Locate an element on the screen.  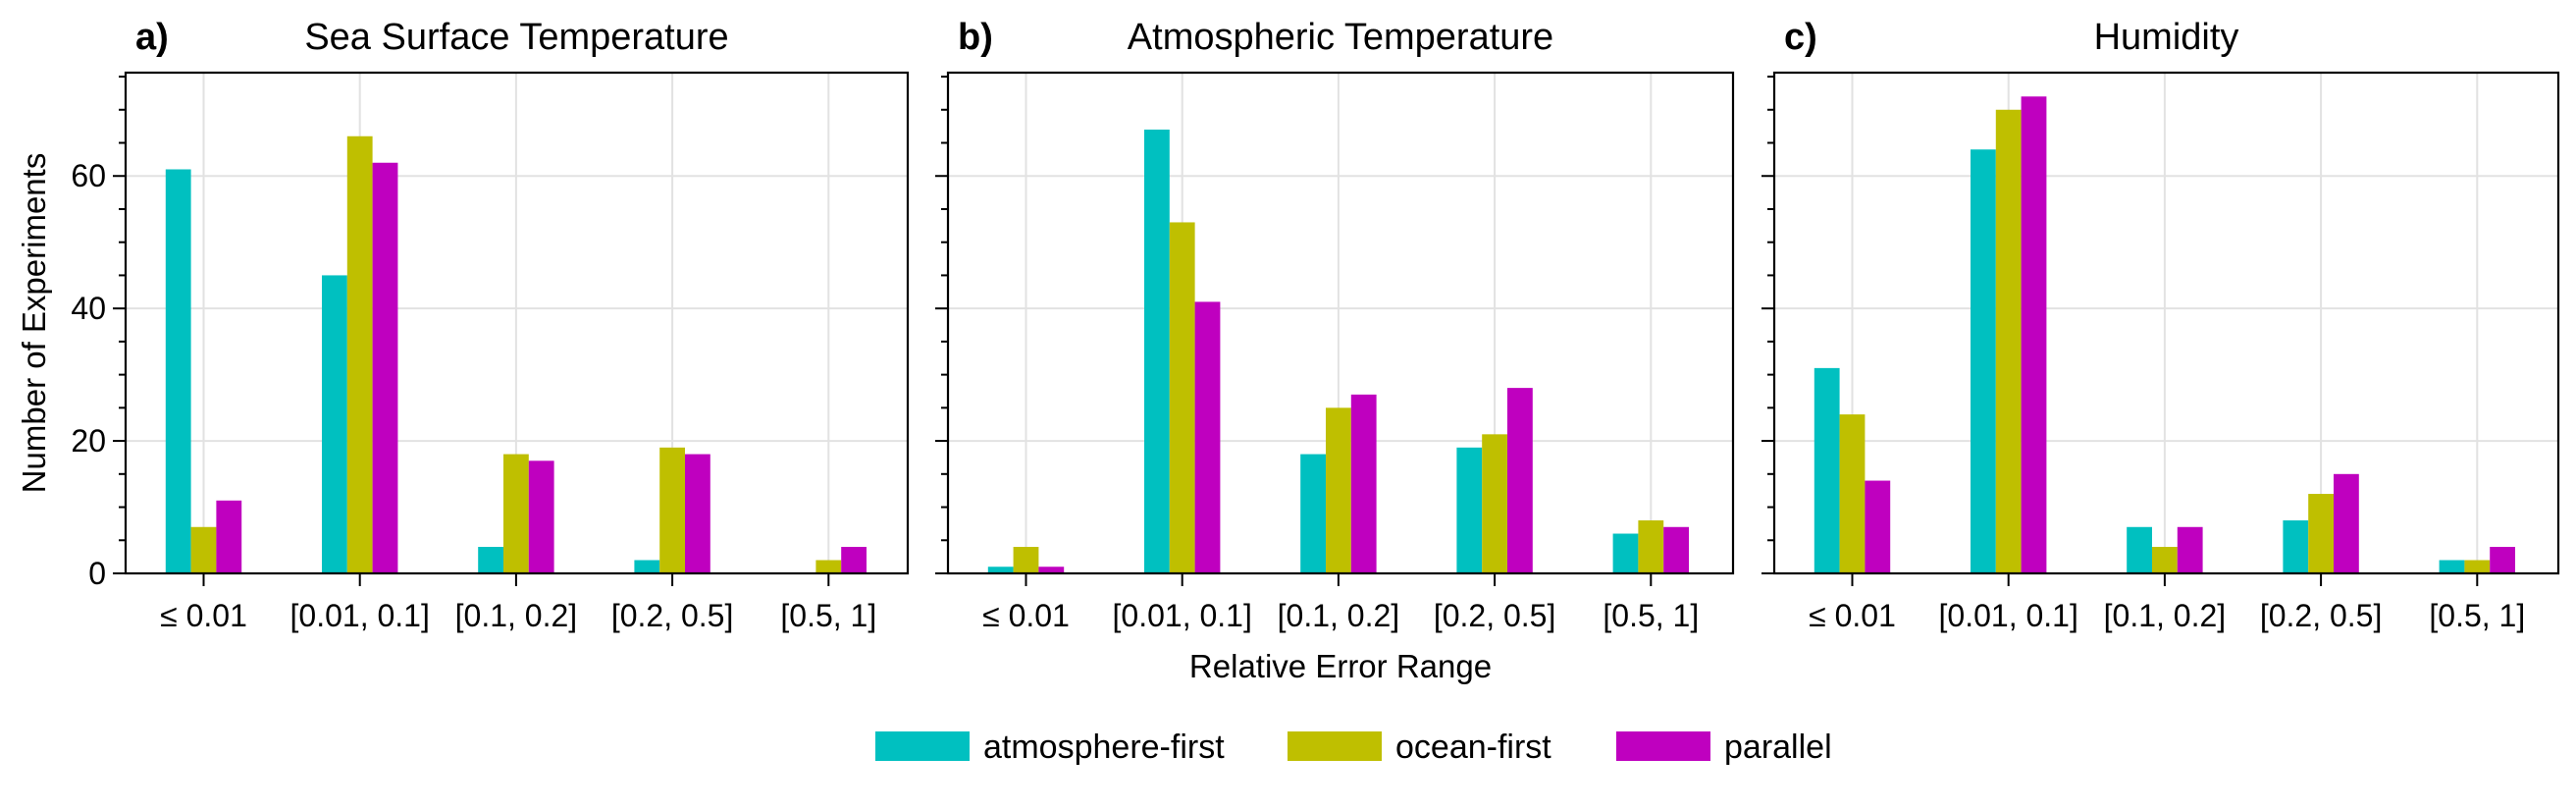
legend: atmosphere-first ocean-first parallel is located at coordinates (1353, 747).